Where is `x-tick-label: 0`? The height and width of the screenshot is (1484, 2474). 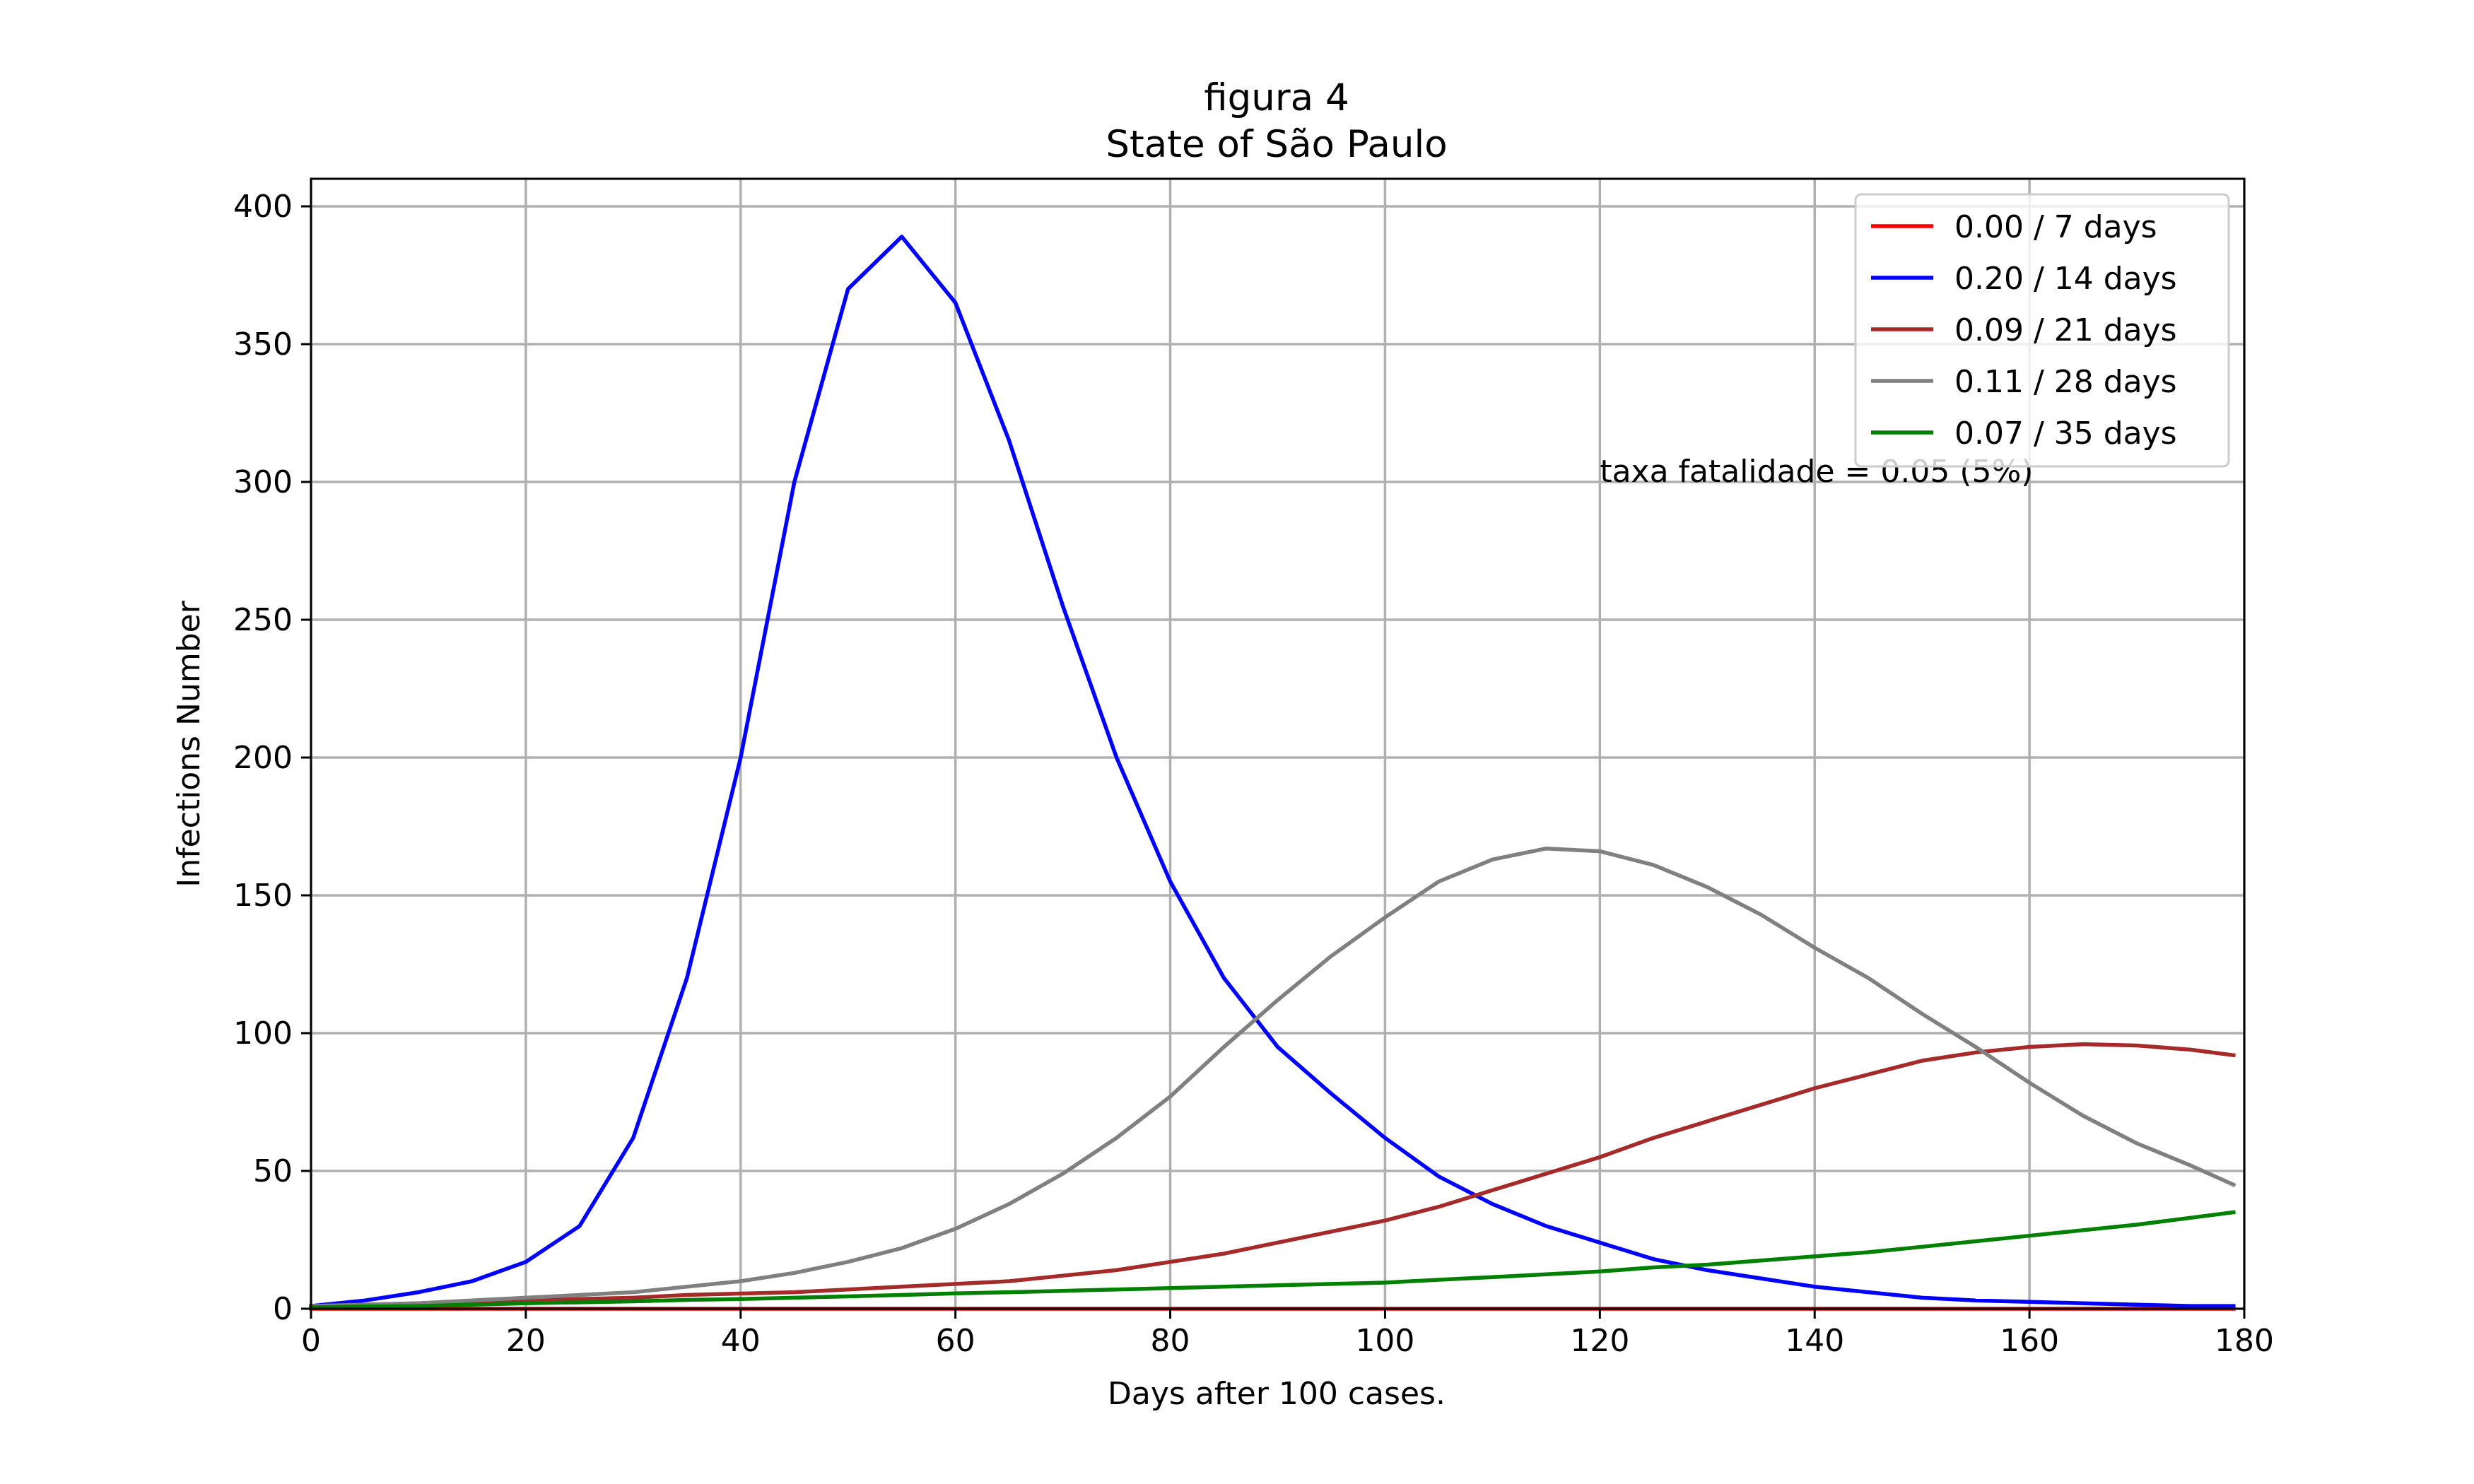
x-tick-label: 0 is located at coordinates (311, 1341).